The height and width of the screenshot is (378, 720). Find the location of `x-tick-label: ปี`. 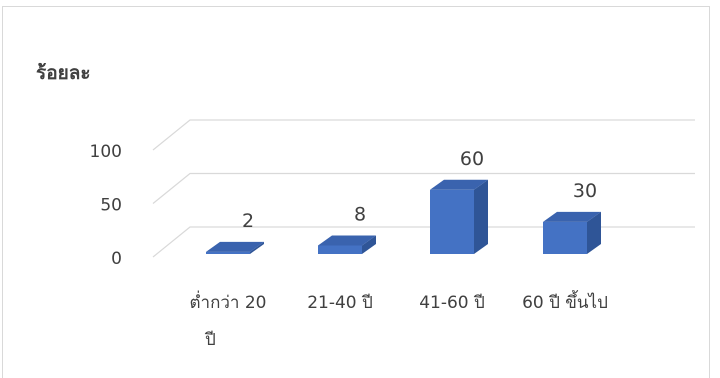

x-tick-label: ปี is located at coordinates (210, 340).